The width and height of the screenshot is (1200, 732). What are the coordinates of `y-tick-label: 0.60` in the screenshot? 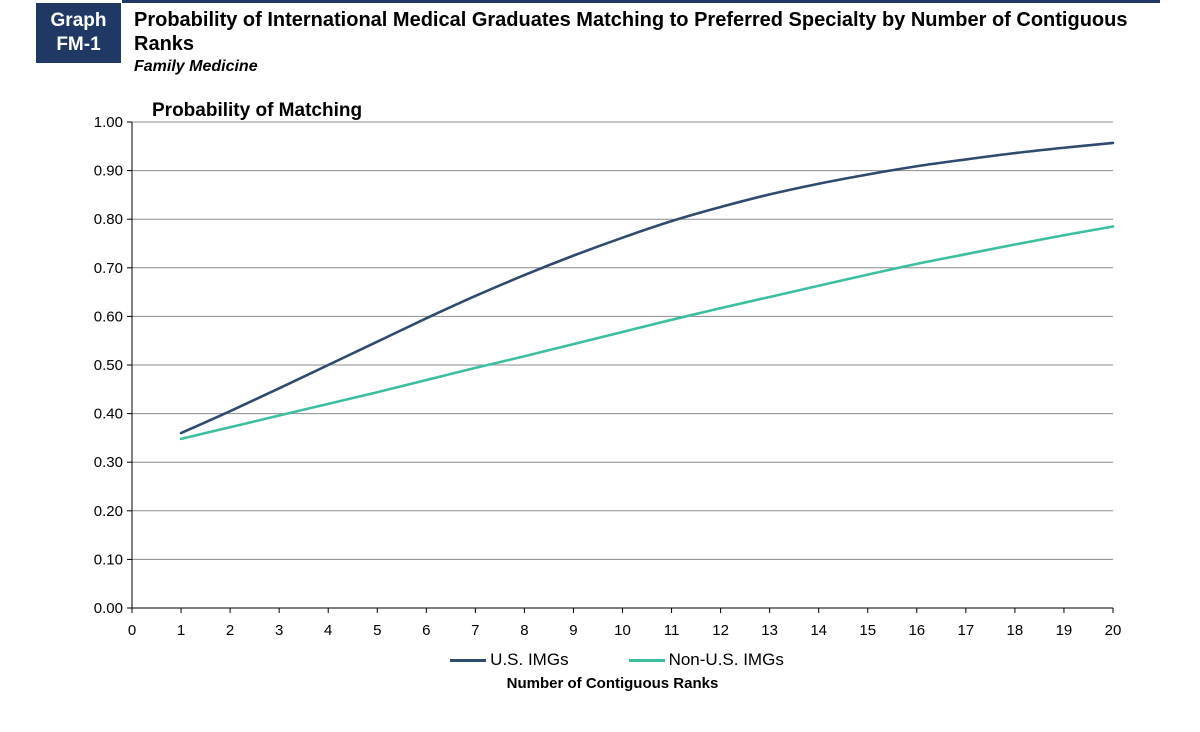 It's located at (108, 316).